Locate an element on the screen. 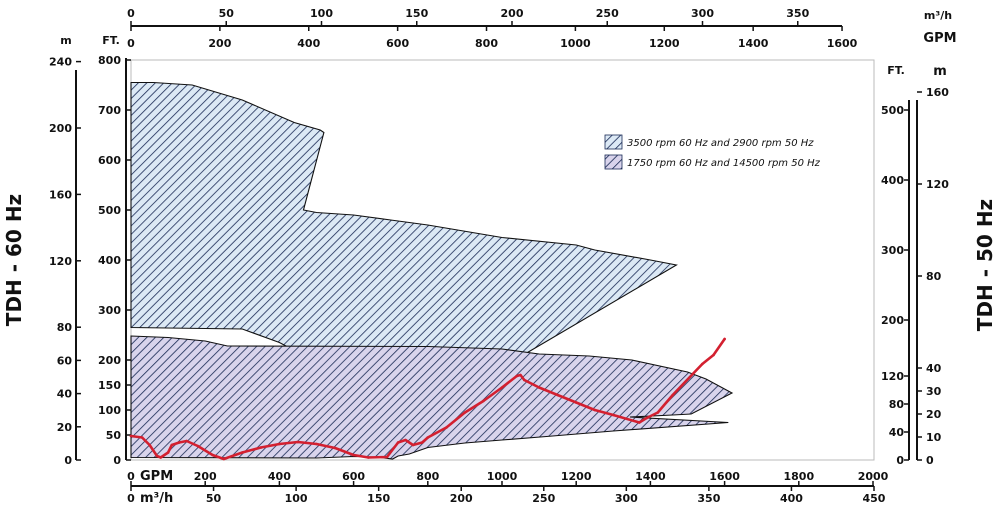 The width and height of the screenshot is (1002, 510). bottom-m3h-tick-label: 150 is located at coordinates (378, 498).